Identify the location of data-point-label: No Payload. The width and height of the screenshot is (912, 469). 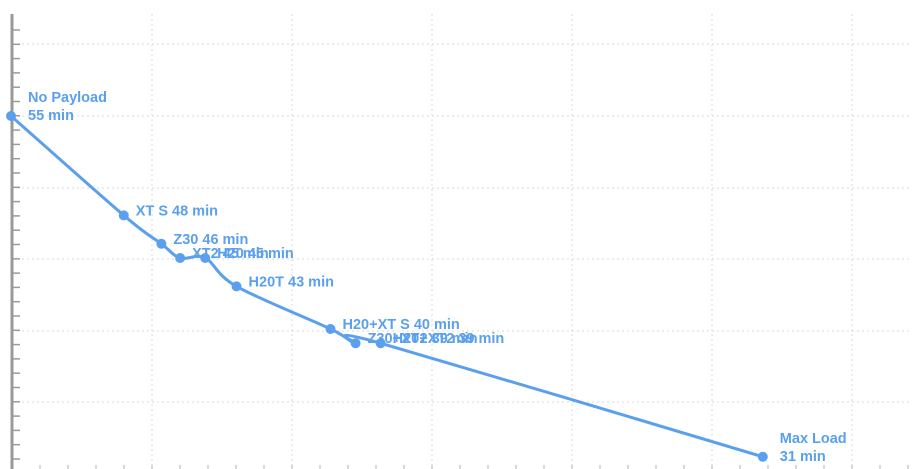
(67, 98).